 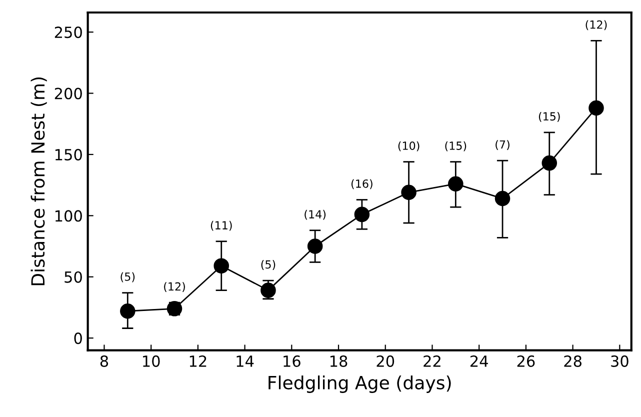 I want to click on annotation: (10), so click(x=409, y=146).